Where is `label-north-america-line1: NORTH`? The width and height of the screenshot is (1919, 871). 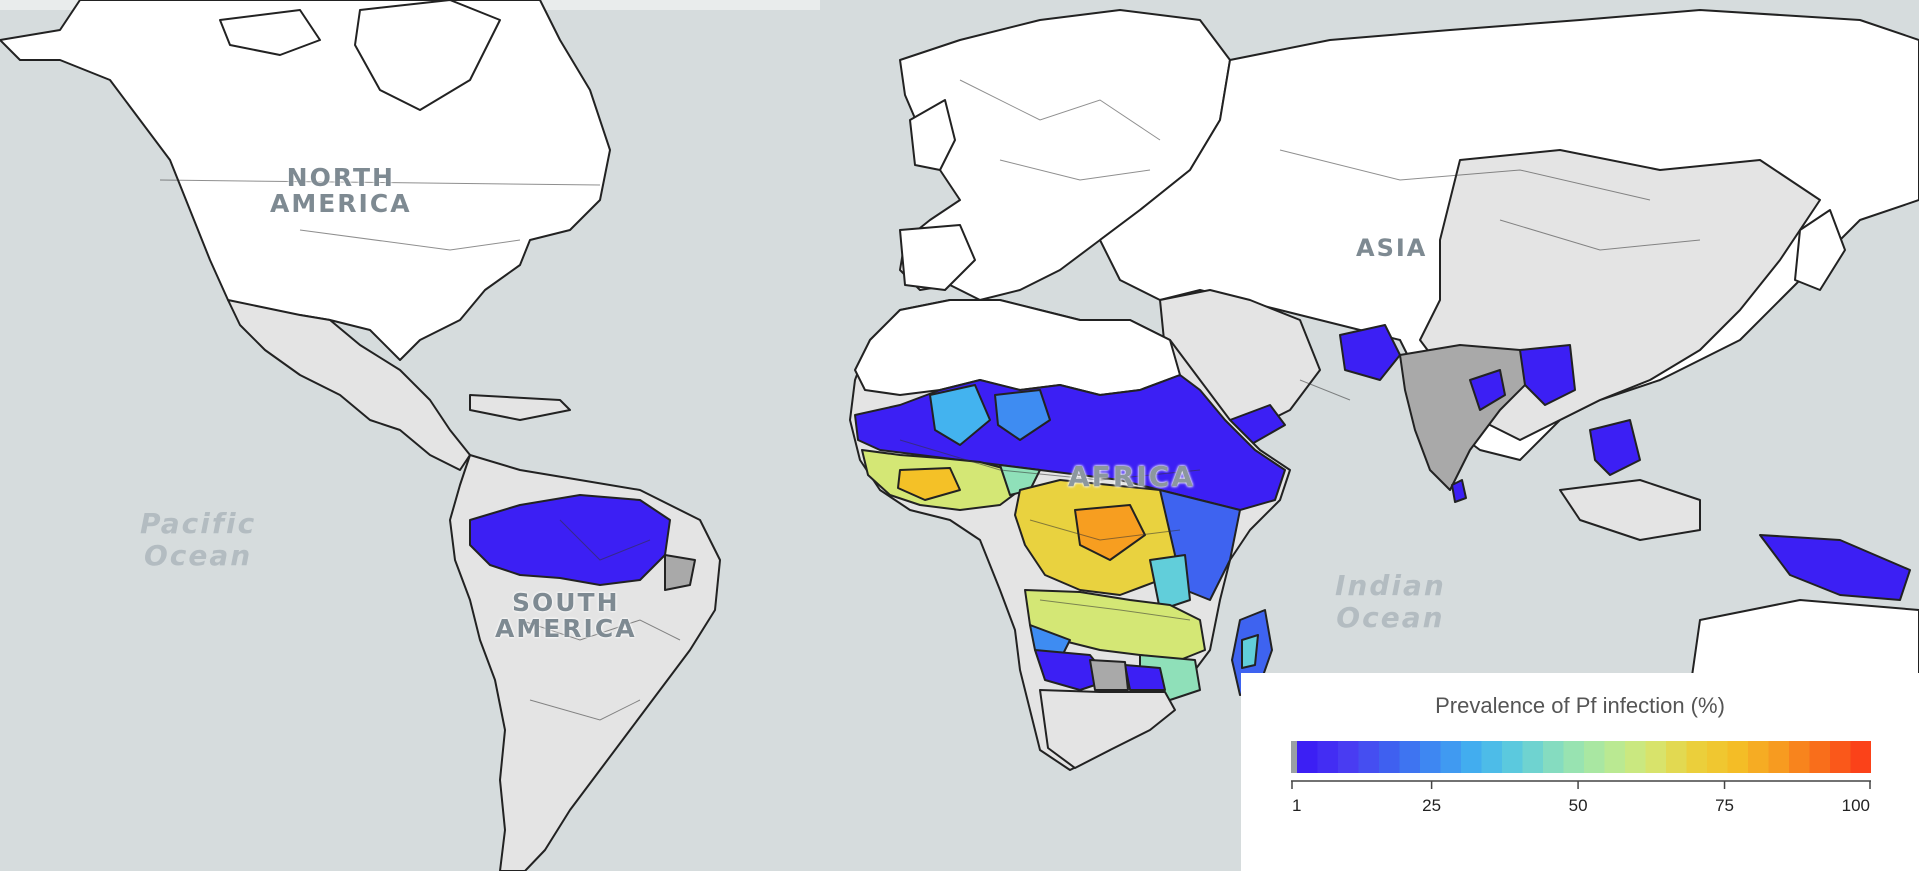
label-north-america-line1: NORTH is located at coordinates (340, 177).